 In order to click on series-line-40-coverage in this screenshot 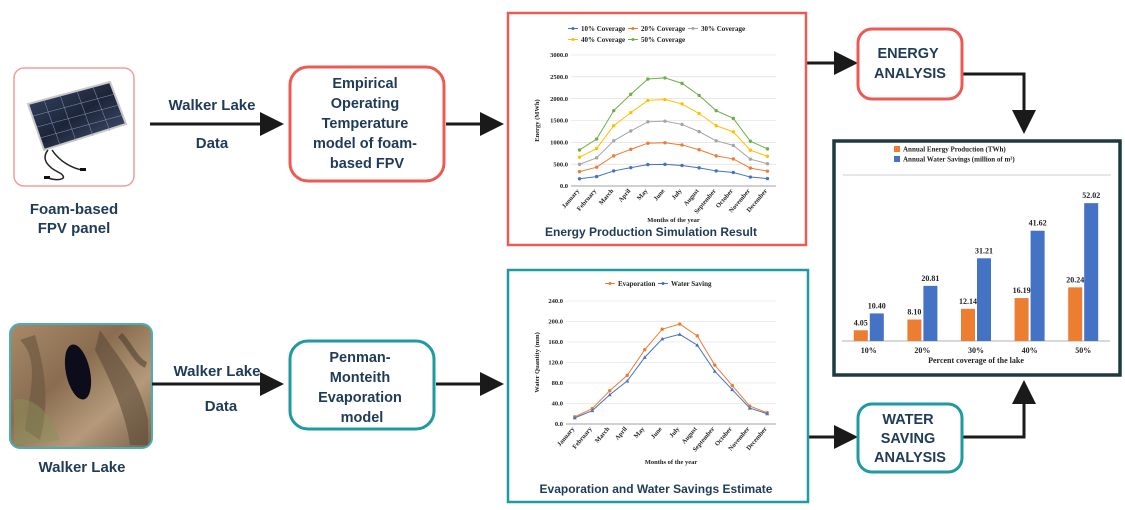, I will do `click(673, 128)`.